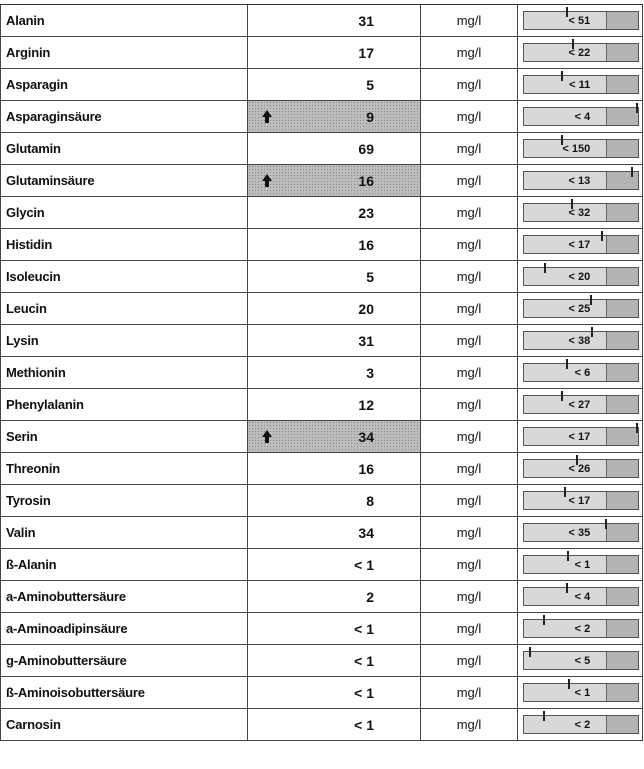  What do you see at coordinates (566, 276) in the screenshot?
I see `reference-range-normal: < 20` at bounding box center [566, 276].